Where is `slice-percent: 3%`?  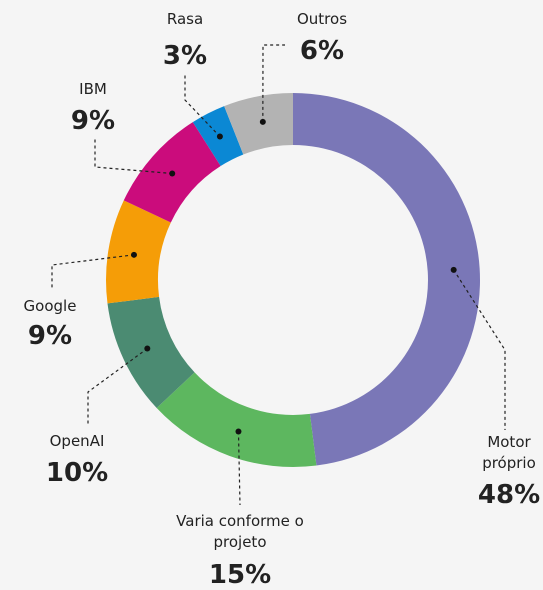
slice-percent: 3% is located at coordinates (185, 56).